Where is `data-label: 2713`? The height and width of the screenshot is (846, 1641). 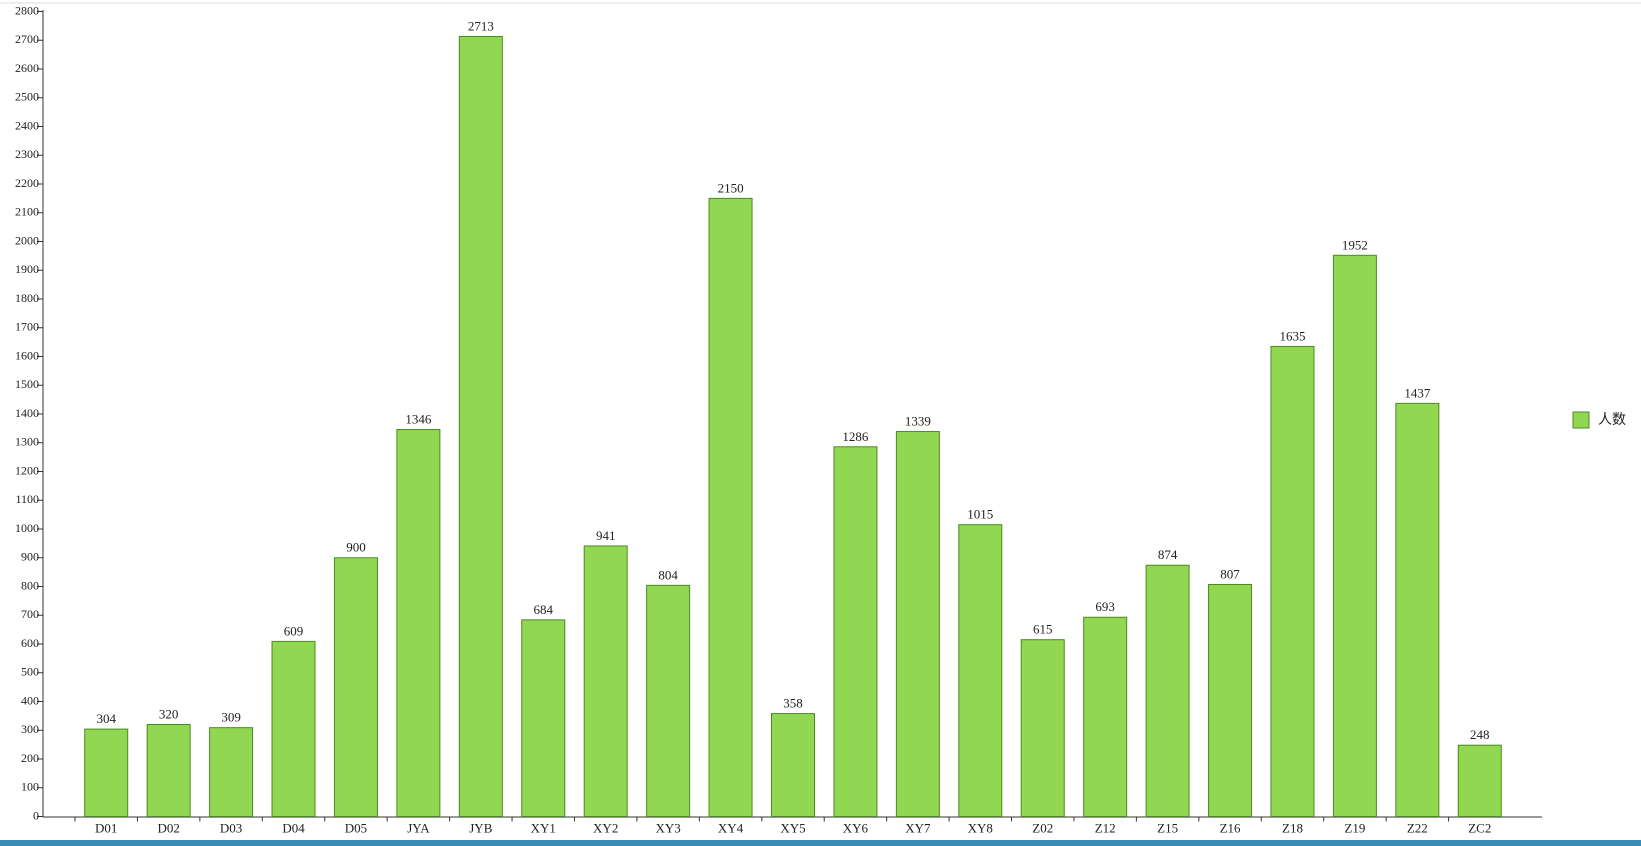 data-label: 2713 is located at coordinates (481, 25).